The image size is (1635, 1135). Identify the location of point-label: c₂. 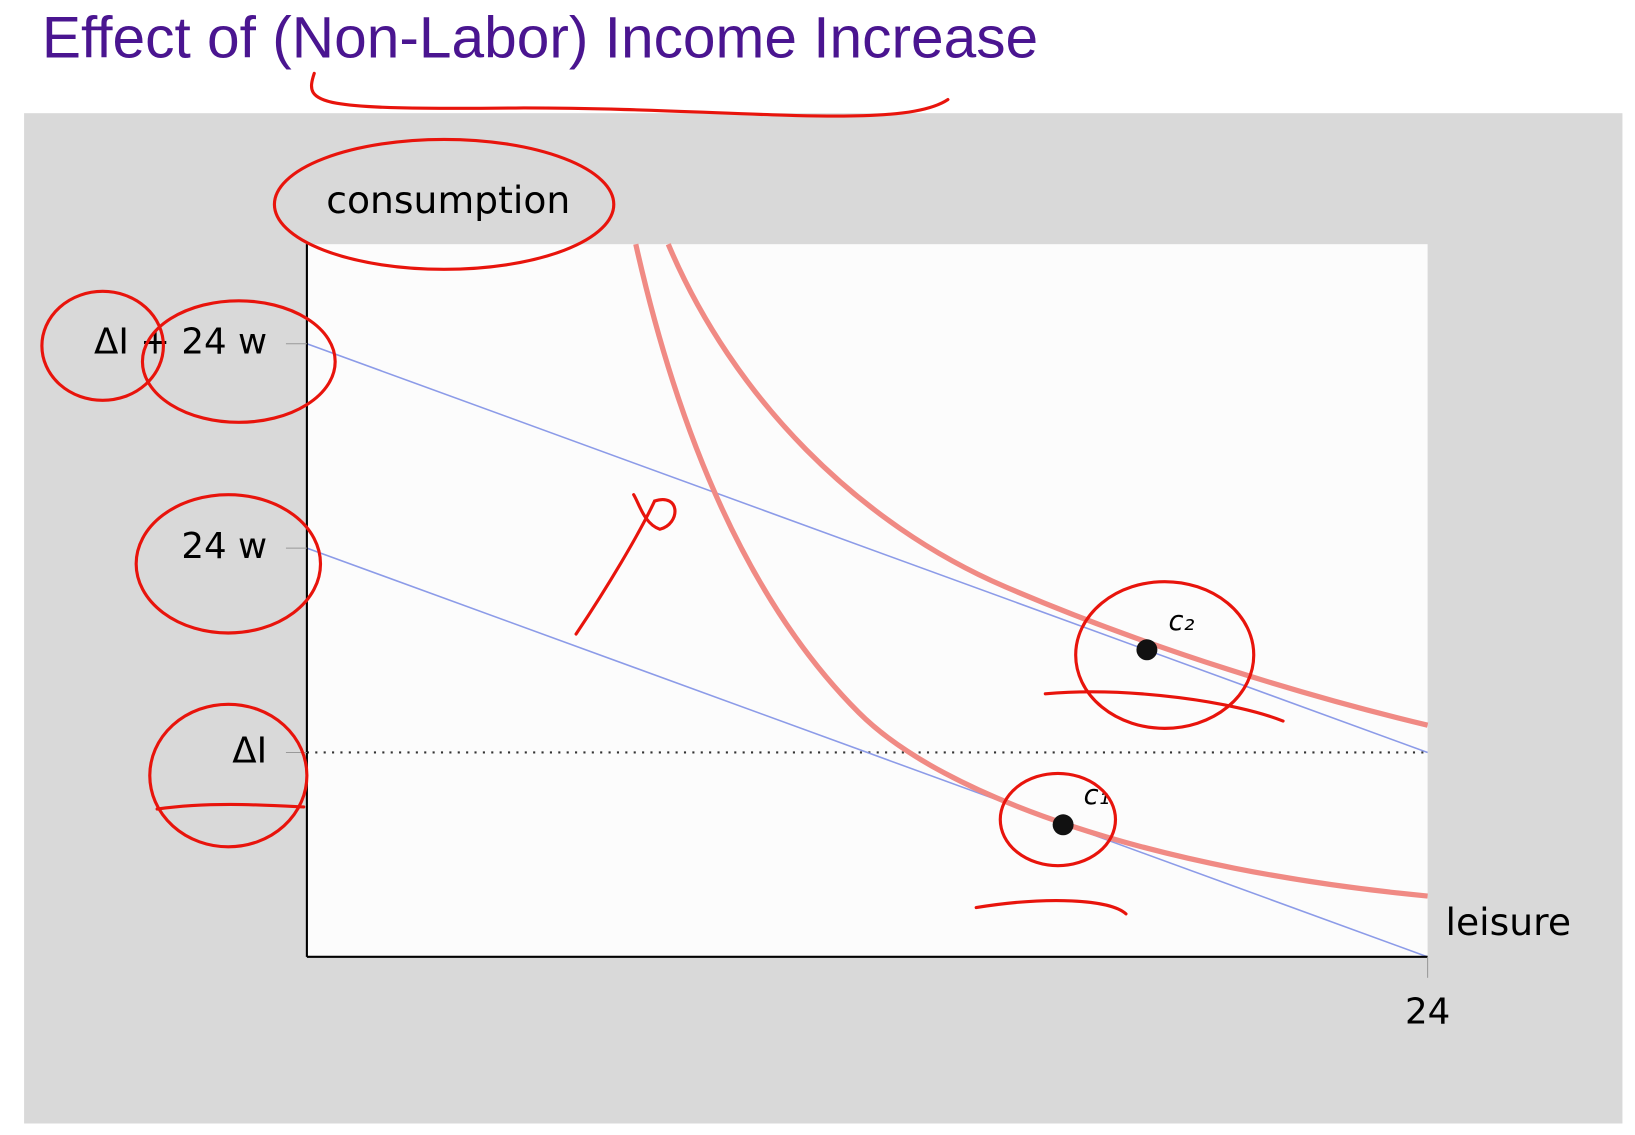
(1182, 621).